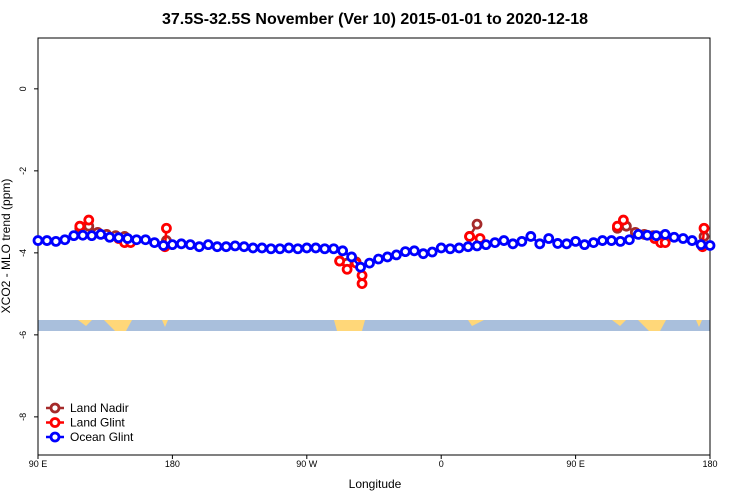 The image size is (750, 500). Describe the element at coordinates (441, 464) in the screenshot. I see `x-tick-label: 0` at that location.